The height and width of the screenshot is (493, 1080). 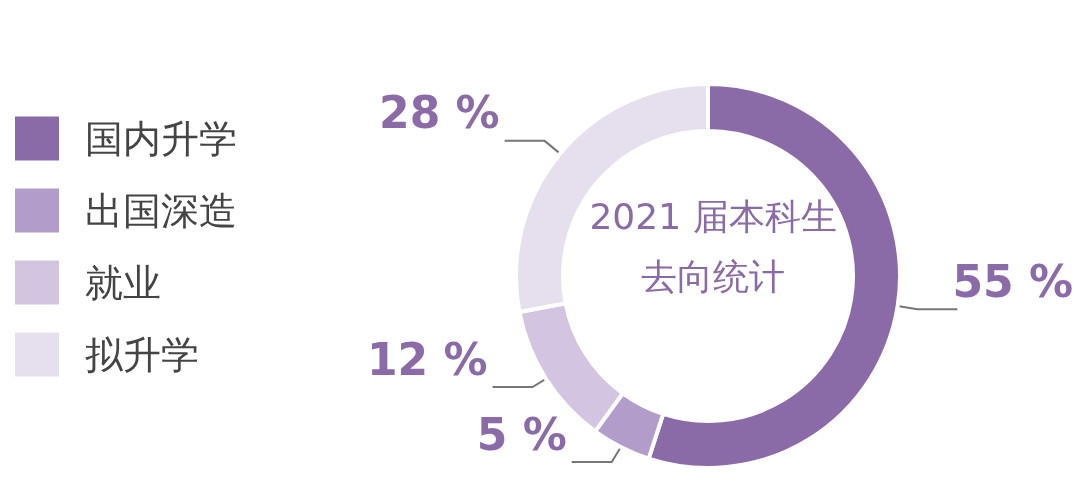 What do you see at coordinates (142, 354) in the screenshot?
I see `legend-label: 拟升学` at bounding box center [142, 354].